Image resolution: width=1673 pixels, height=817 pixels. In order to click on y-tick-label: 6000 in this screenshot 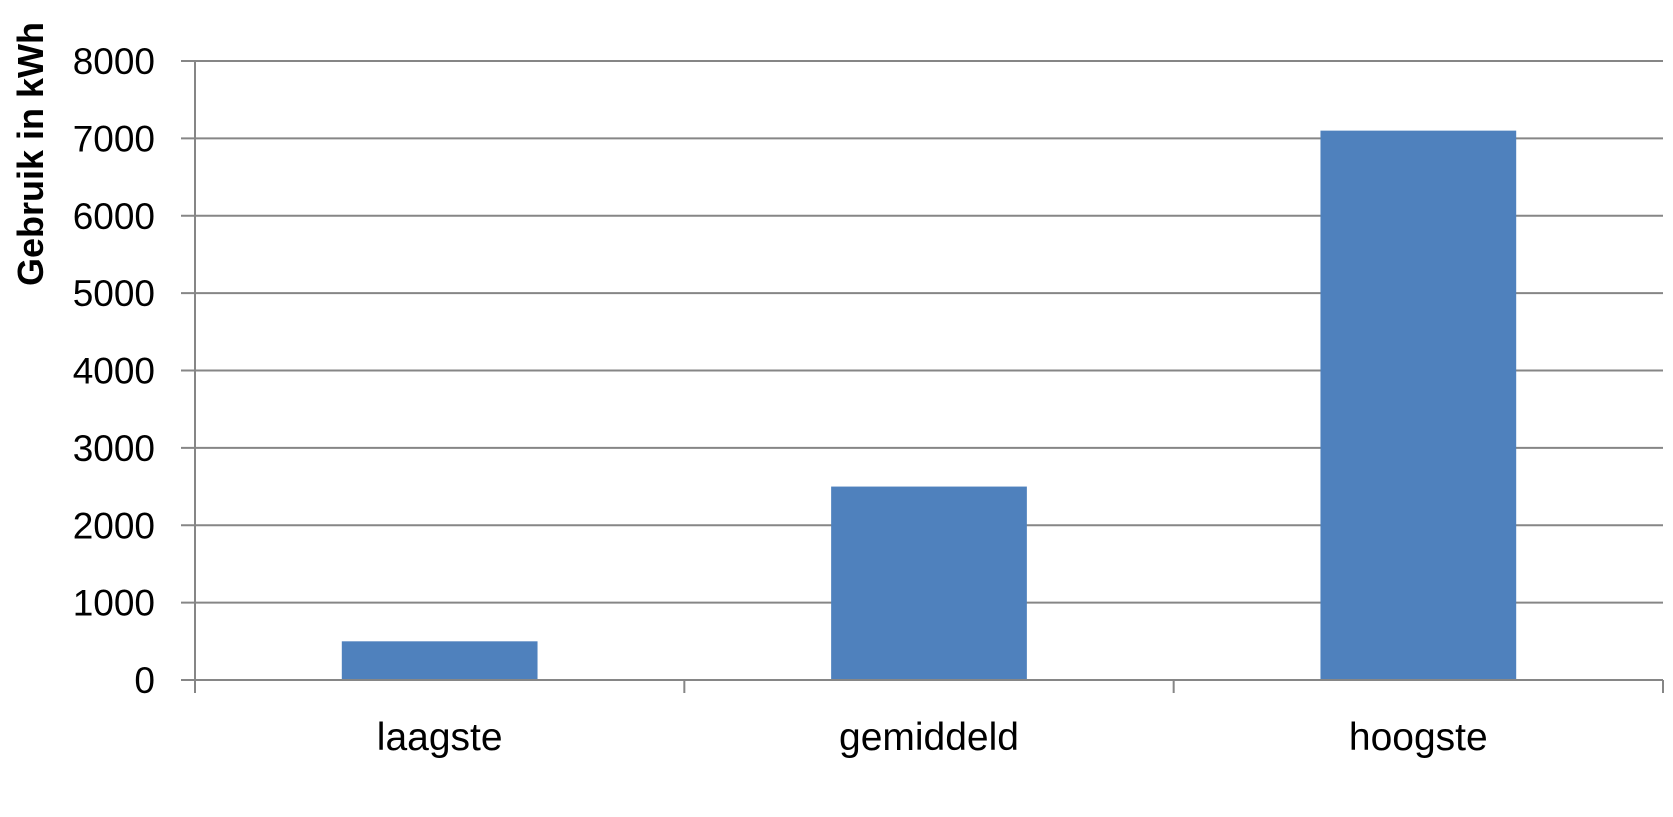, I will do `click(114, 216)`.